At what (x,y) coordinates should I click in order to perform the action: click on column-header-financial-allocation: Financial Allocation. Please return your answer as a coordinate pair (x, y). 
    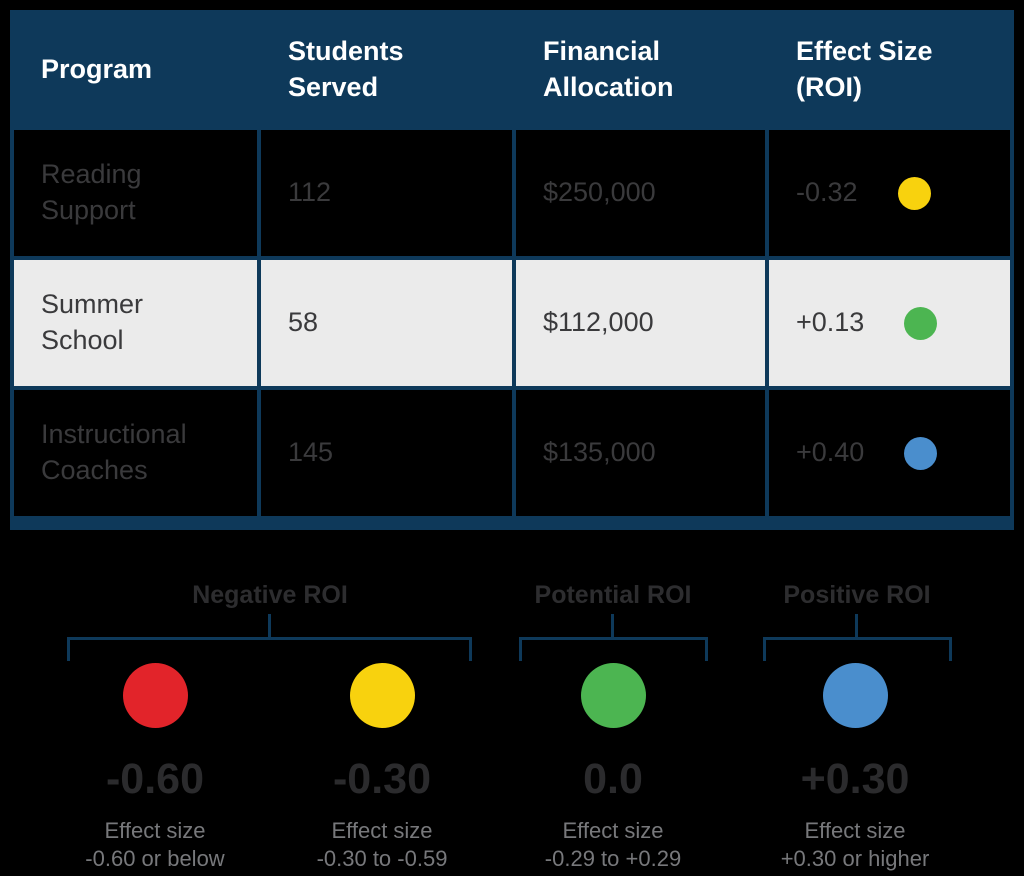
    Looking at the image, I should click on (640, 70).